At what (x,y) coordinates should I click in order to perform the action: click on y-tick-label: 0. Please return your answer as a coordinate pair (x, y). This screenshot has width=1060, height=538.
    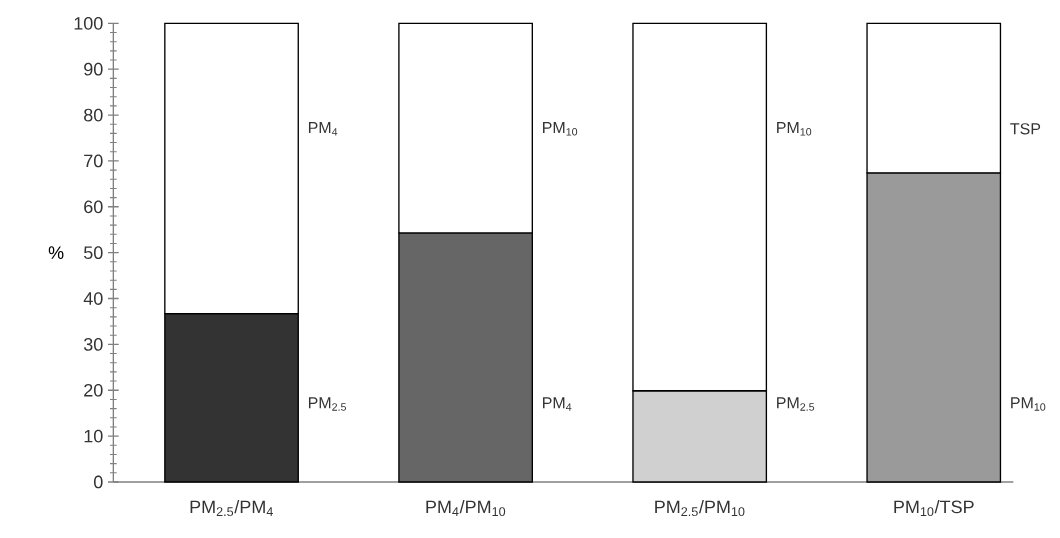
    Looking at the image, I should click on (98, 482).